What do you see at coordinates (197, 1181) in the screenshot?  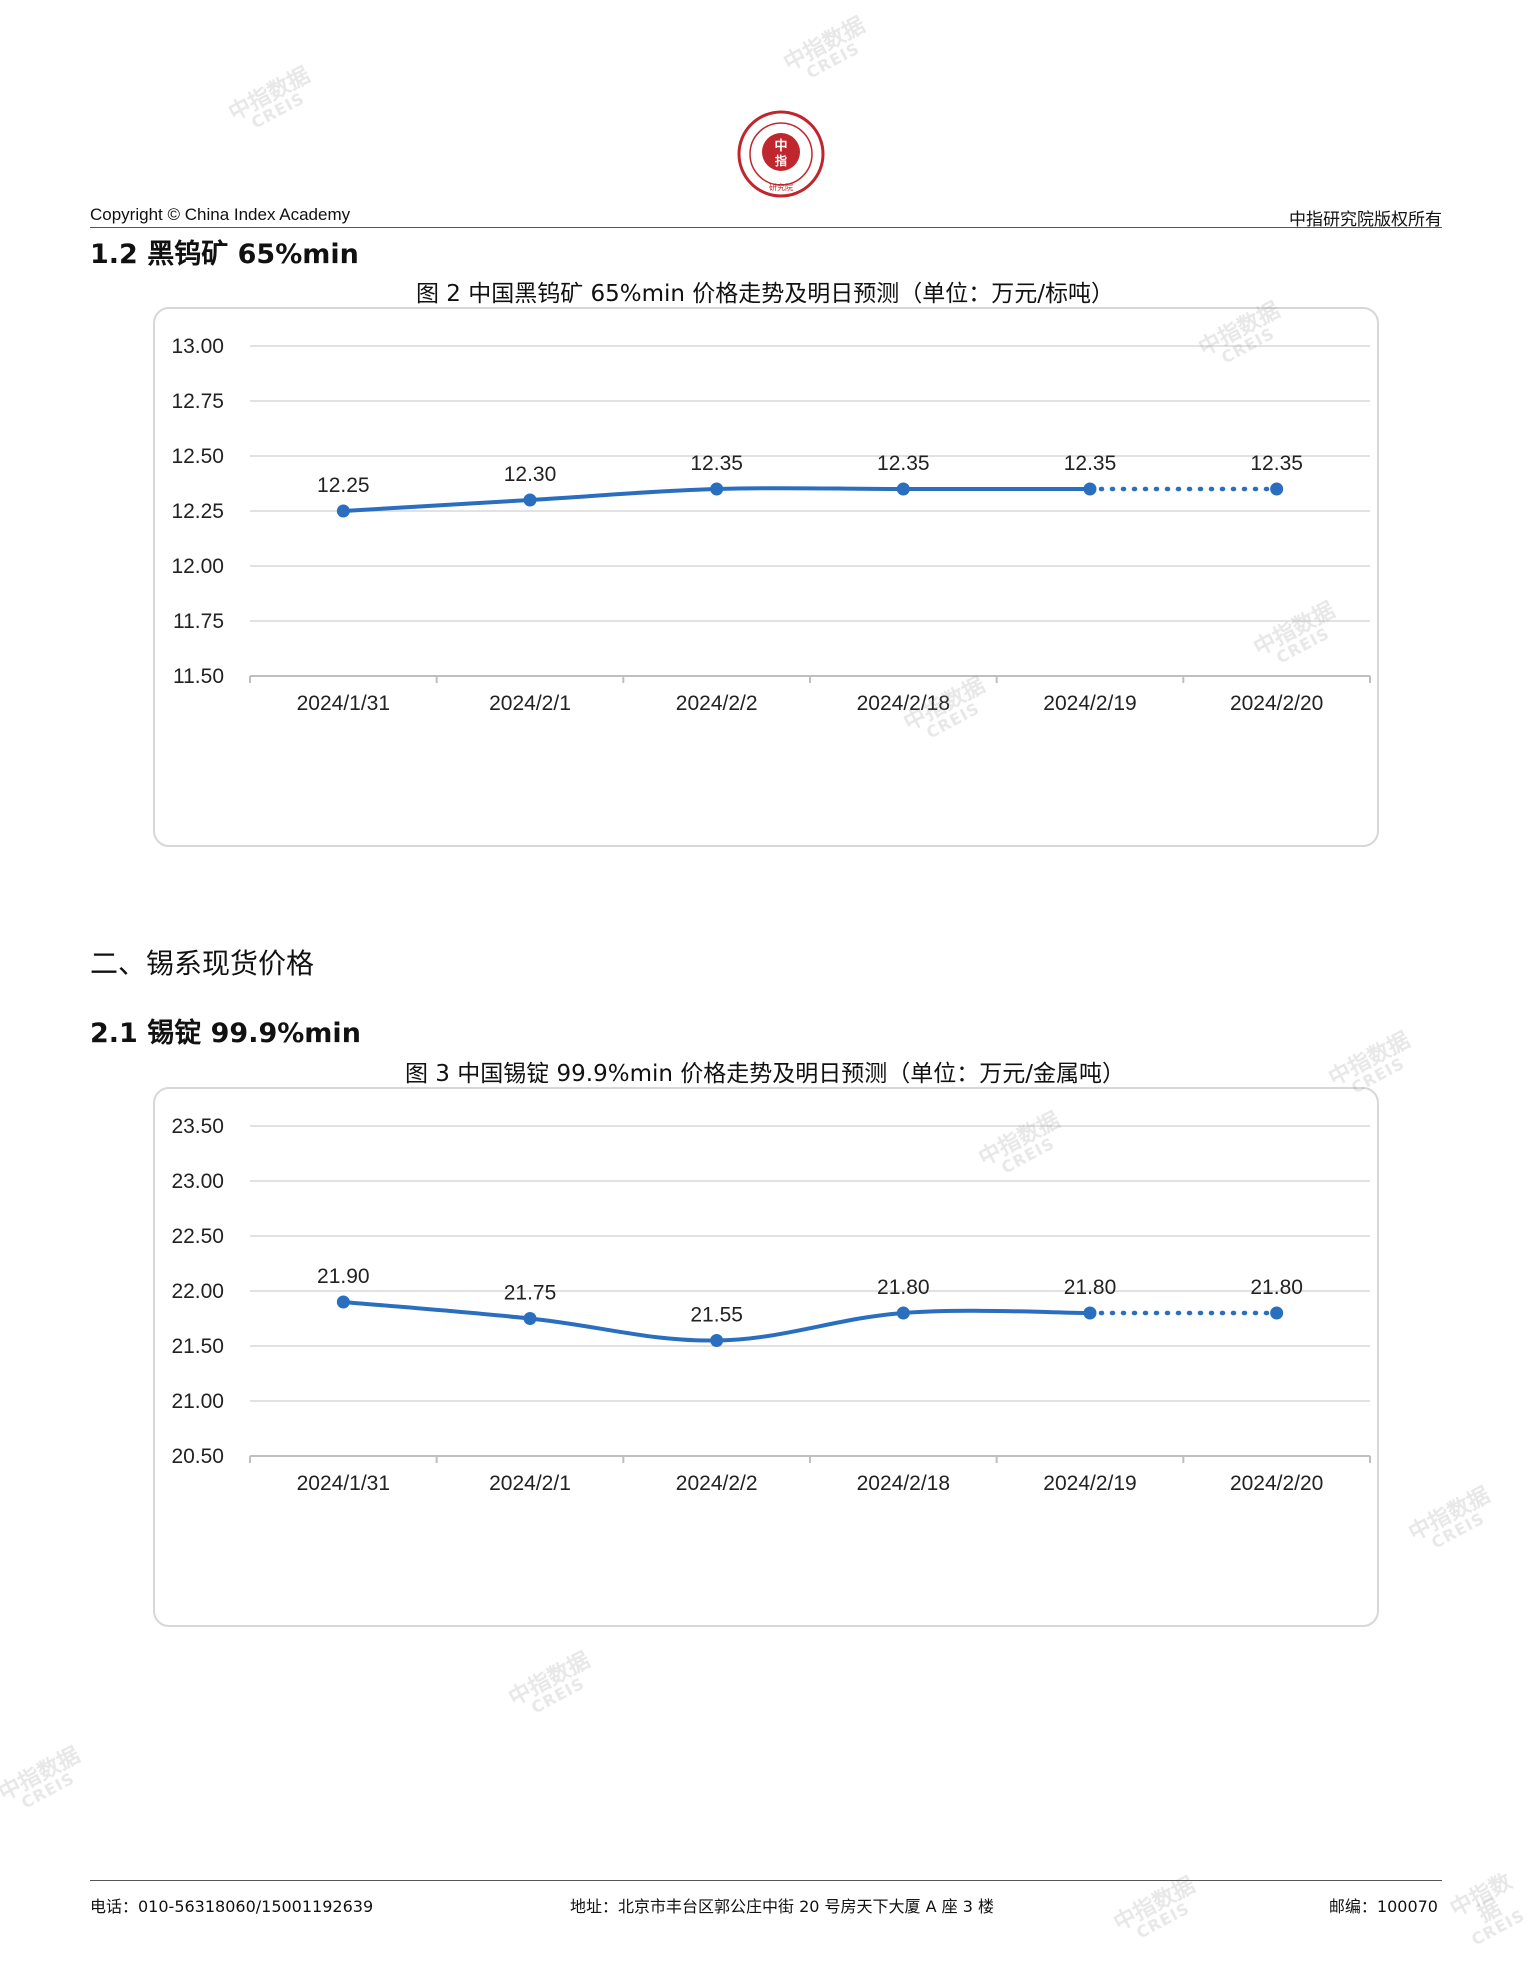 I see `y-tick-label: 23.00` at bounding box center [197, 1181].